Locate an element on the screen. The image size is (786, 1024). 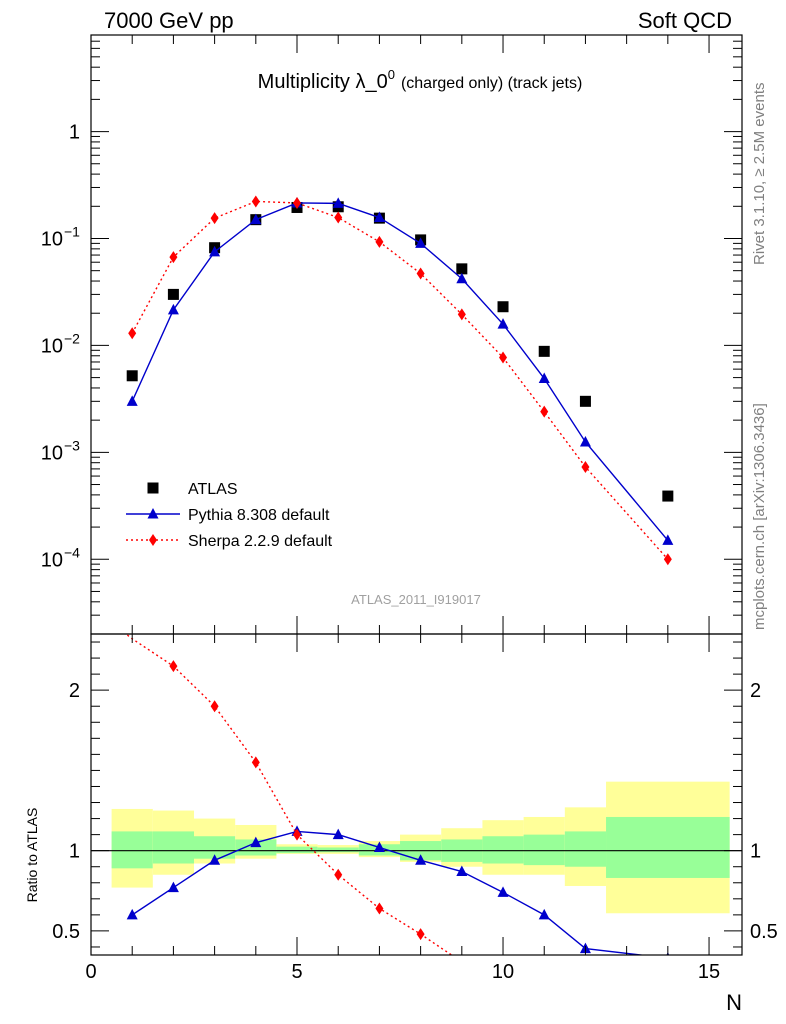
header-left: 7000 GeV pp is located at coordinates (169, 20).